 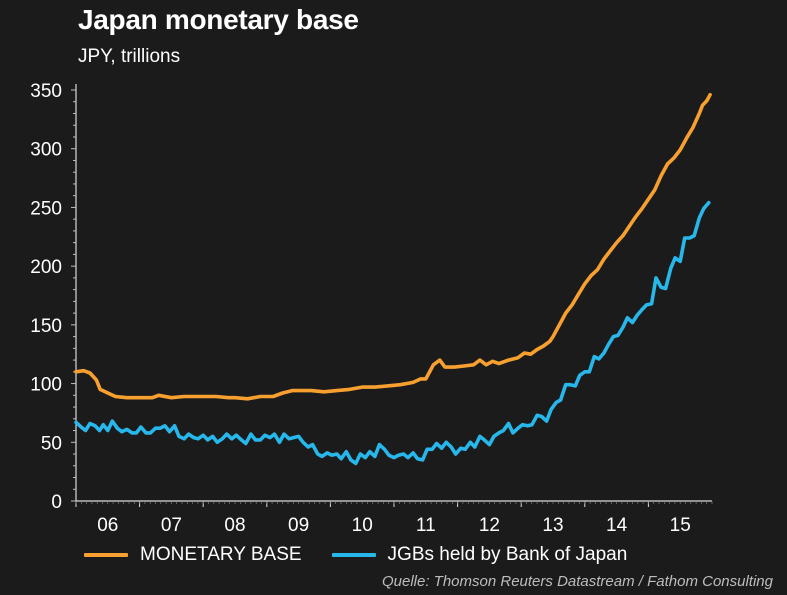 What do you see at coordinates (51, 443) in the screenshot?
I see `y-tick-label: 50` at bounding box center [51, 443].